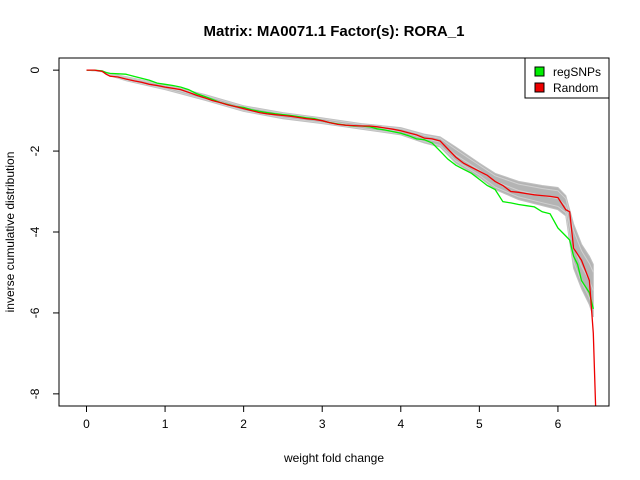 The height and width of the screenshot is (480, 640). Describe the element at coordinates (322, 424) in the screenshot. I see `x-tick-label: 3` at that location.